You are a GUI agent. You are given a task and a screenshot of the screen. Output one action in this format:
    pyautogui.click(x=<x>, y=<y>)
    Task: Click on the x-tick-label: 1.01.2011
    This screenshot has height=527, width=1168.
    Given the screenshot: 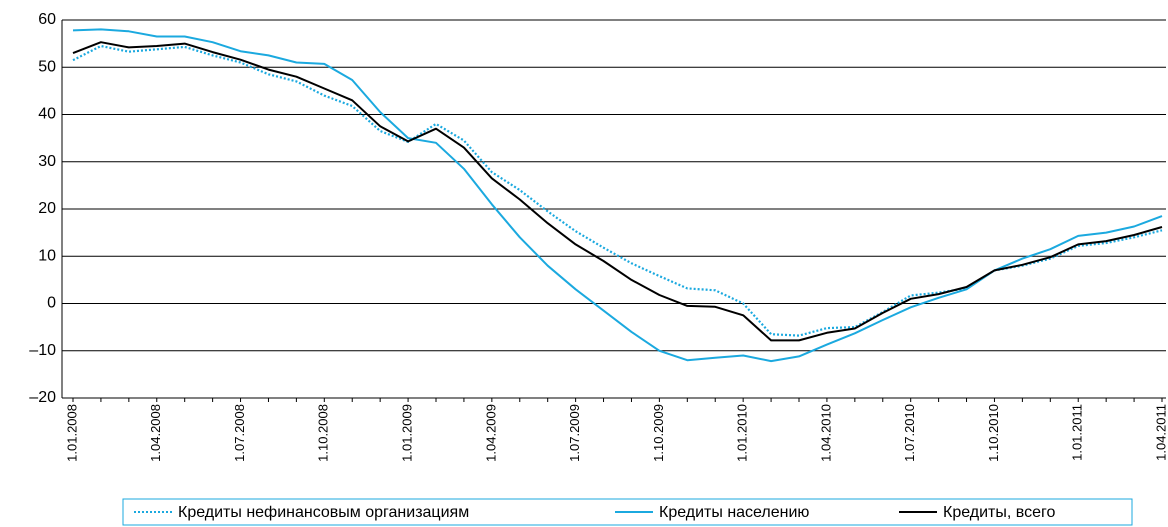 What is the action you would take?
    pyautogui.click(x=1077, y=432)
    